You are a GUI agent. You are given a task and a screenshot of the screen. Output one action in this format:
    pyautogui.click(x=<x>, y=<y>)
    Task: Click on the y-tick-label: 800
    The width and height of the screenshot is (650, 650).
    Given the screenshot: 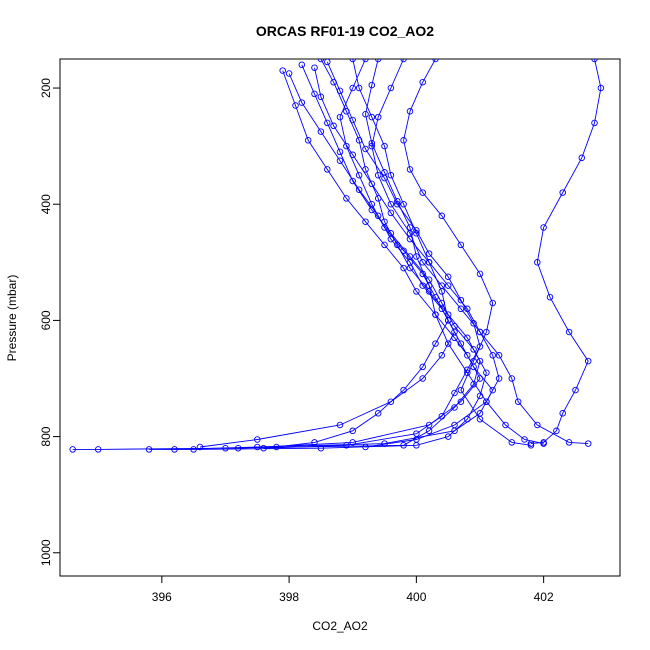 What is the action you would take?
    pyautogui.click(x=46, y=436)
    